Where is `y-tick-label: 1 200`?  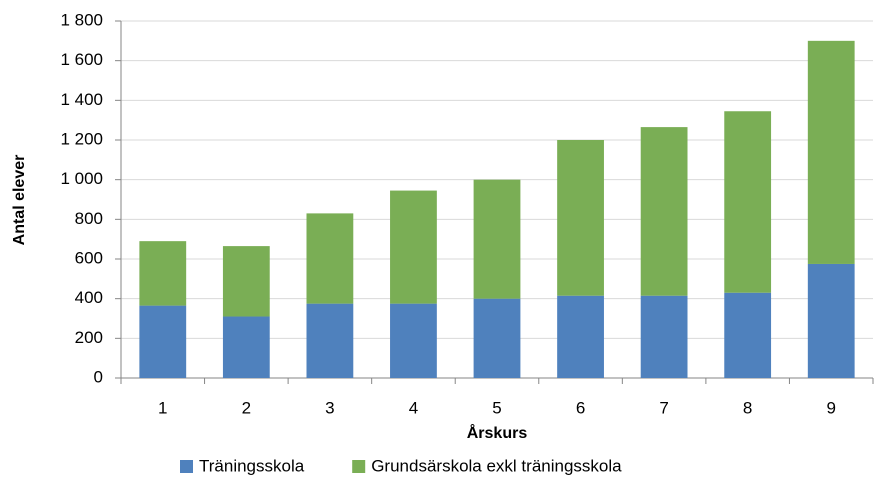 y-tick-label: 1 200 is located at coordinates (81, 138).